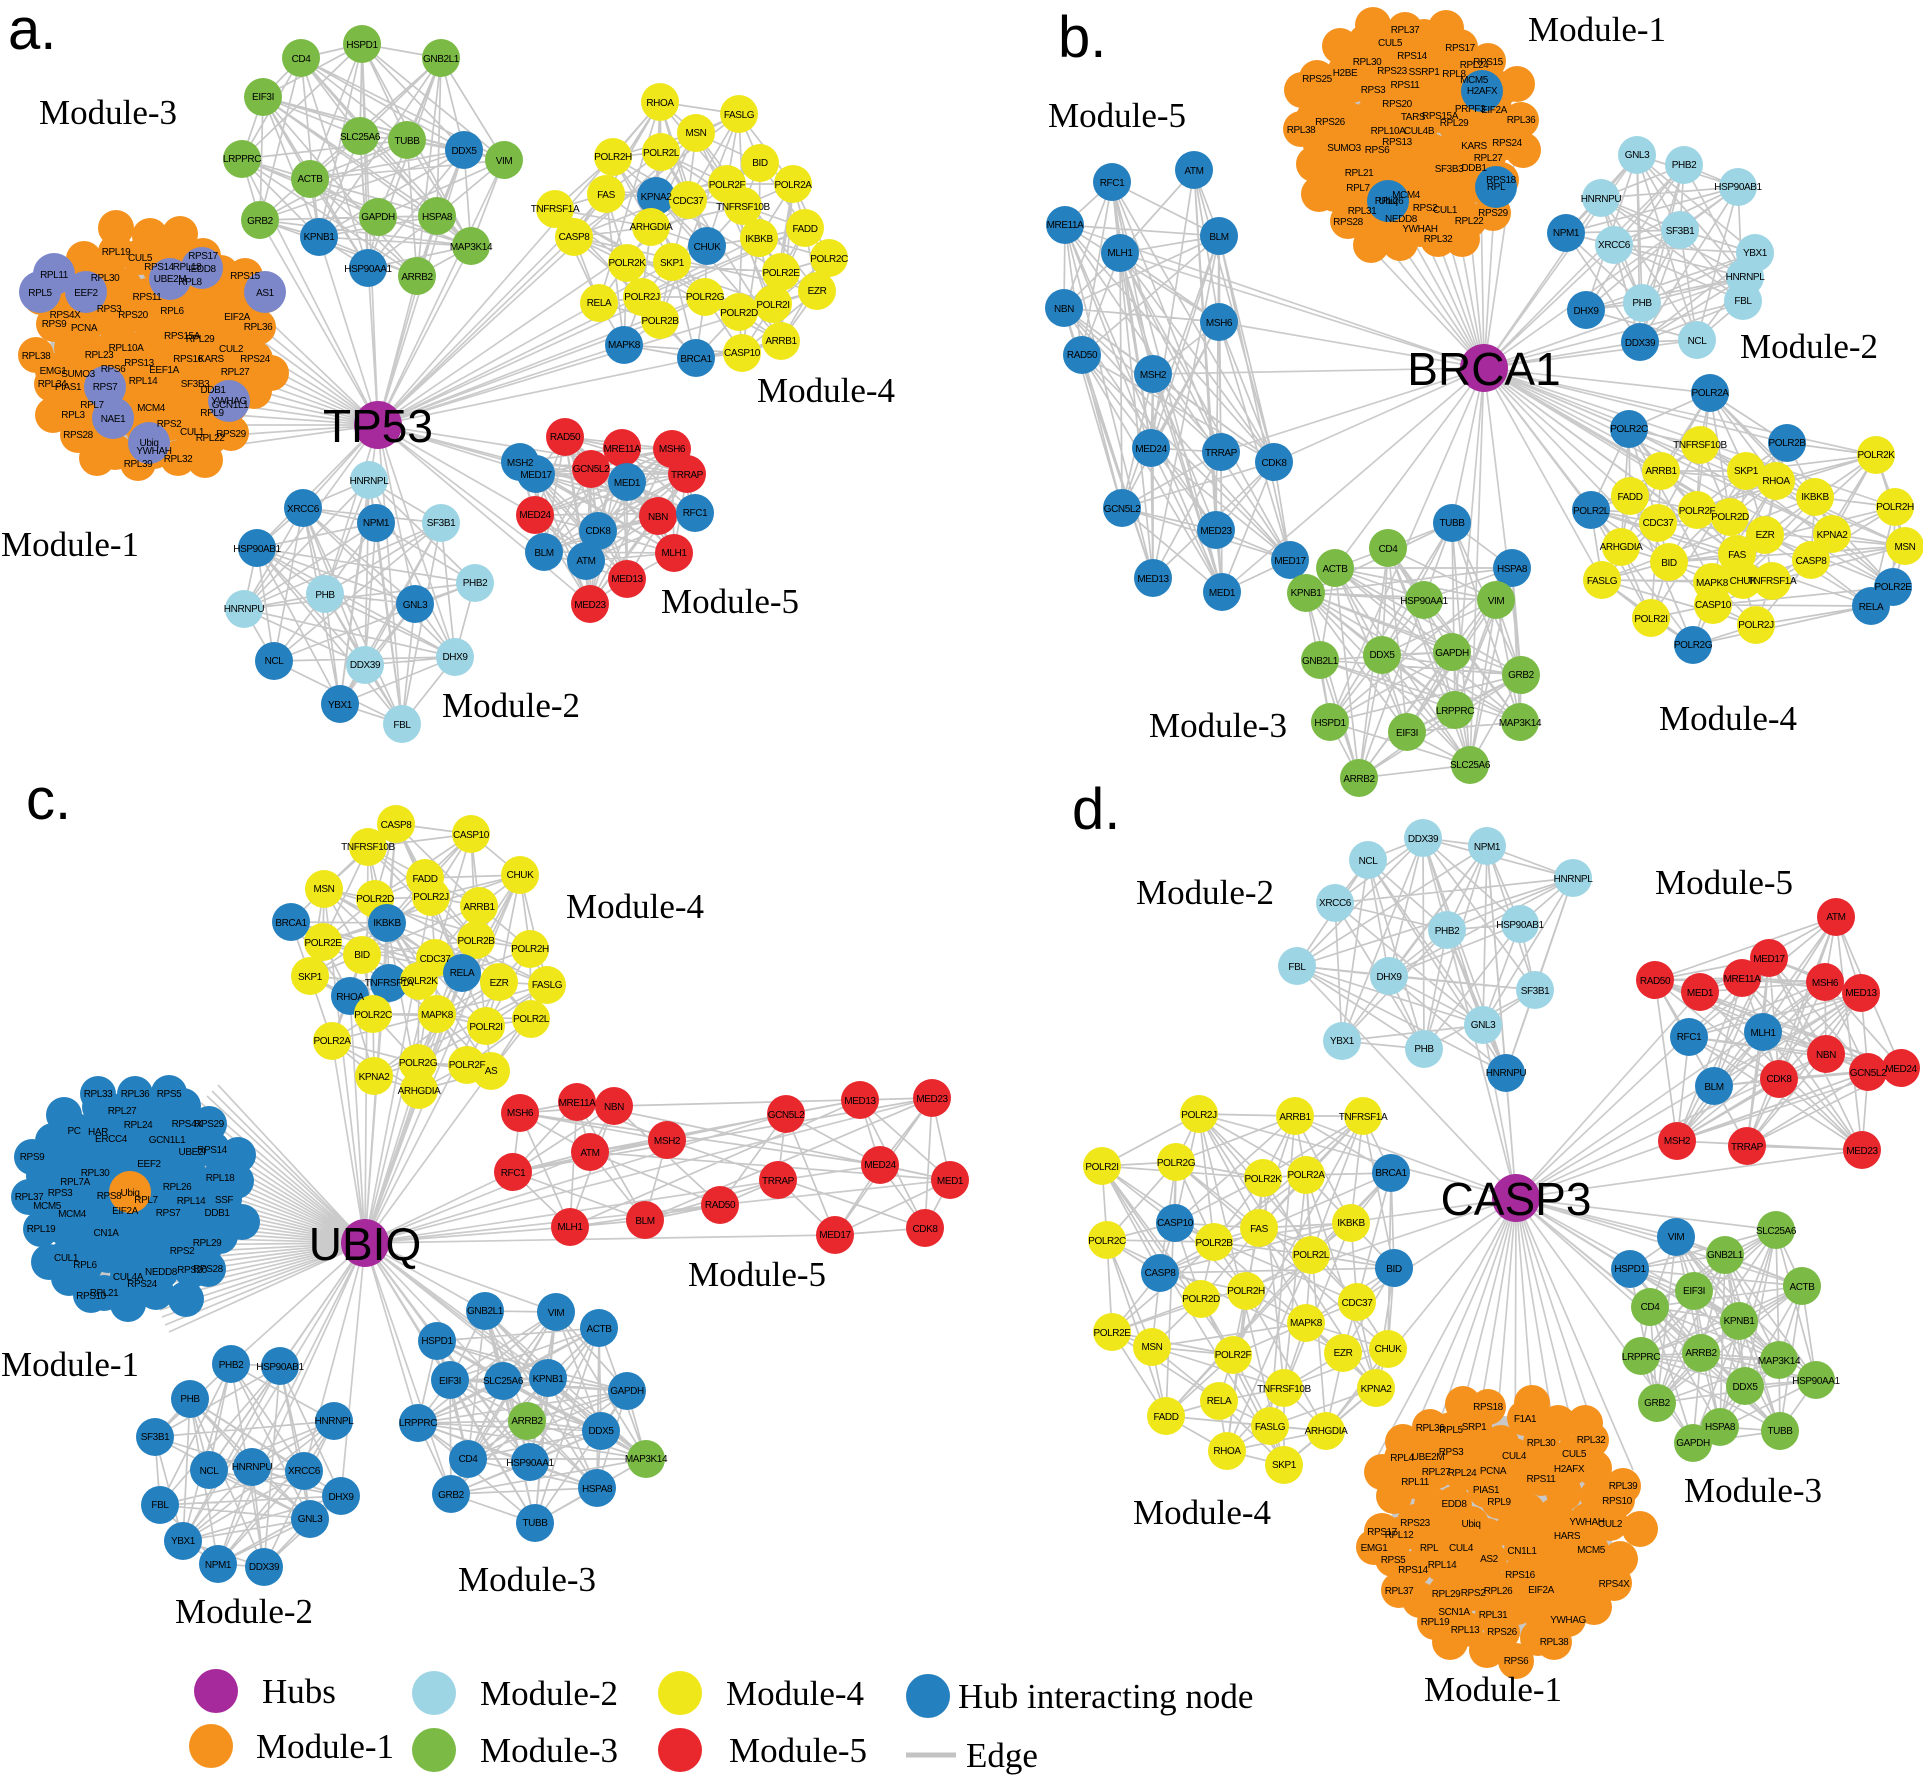  Describe the element at coordinates (415, 605) in the screenshot. I see `svg-text: GNL3` at that location.